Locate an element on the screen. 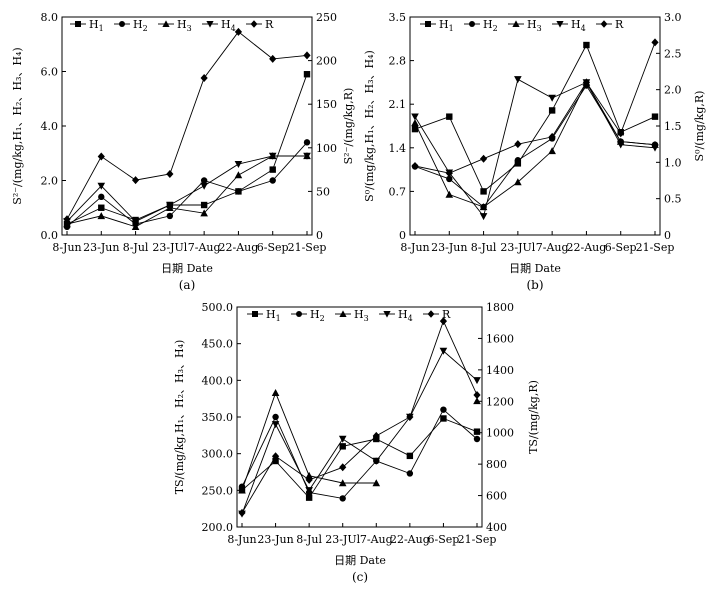 This screenshot has height=593, width=720. x-tick-label: 21-Sep is located at coordinates (655, 247).